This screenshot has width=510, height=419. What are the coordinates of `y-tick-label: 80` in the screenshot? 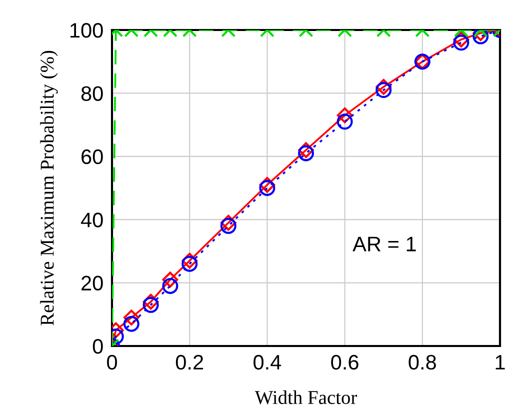 It's located at (92, 93).